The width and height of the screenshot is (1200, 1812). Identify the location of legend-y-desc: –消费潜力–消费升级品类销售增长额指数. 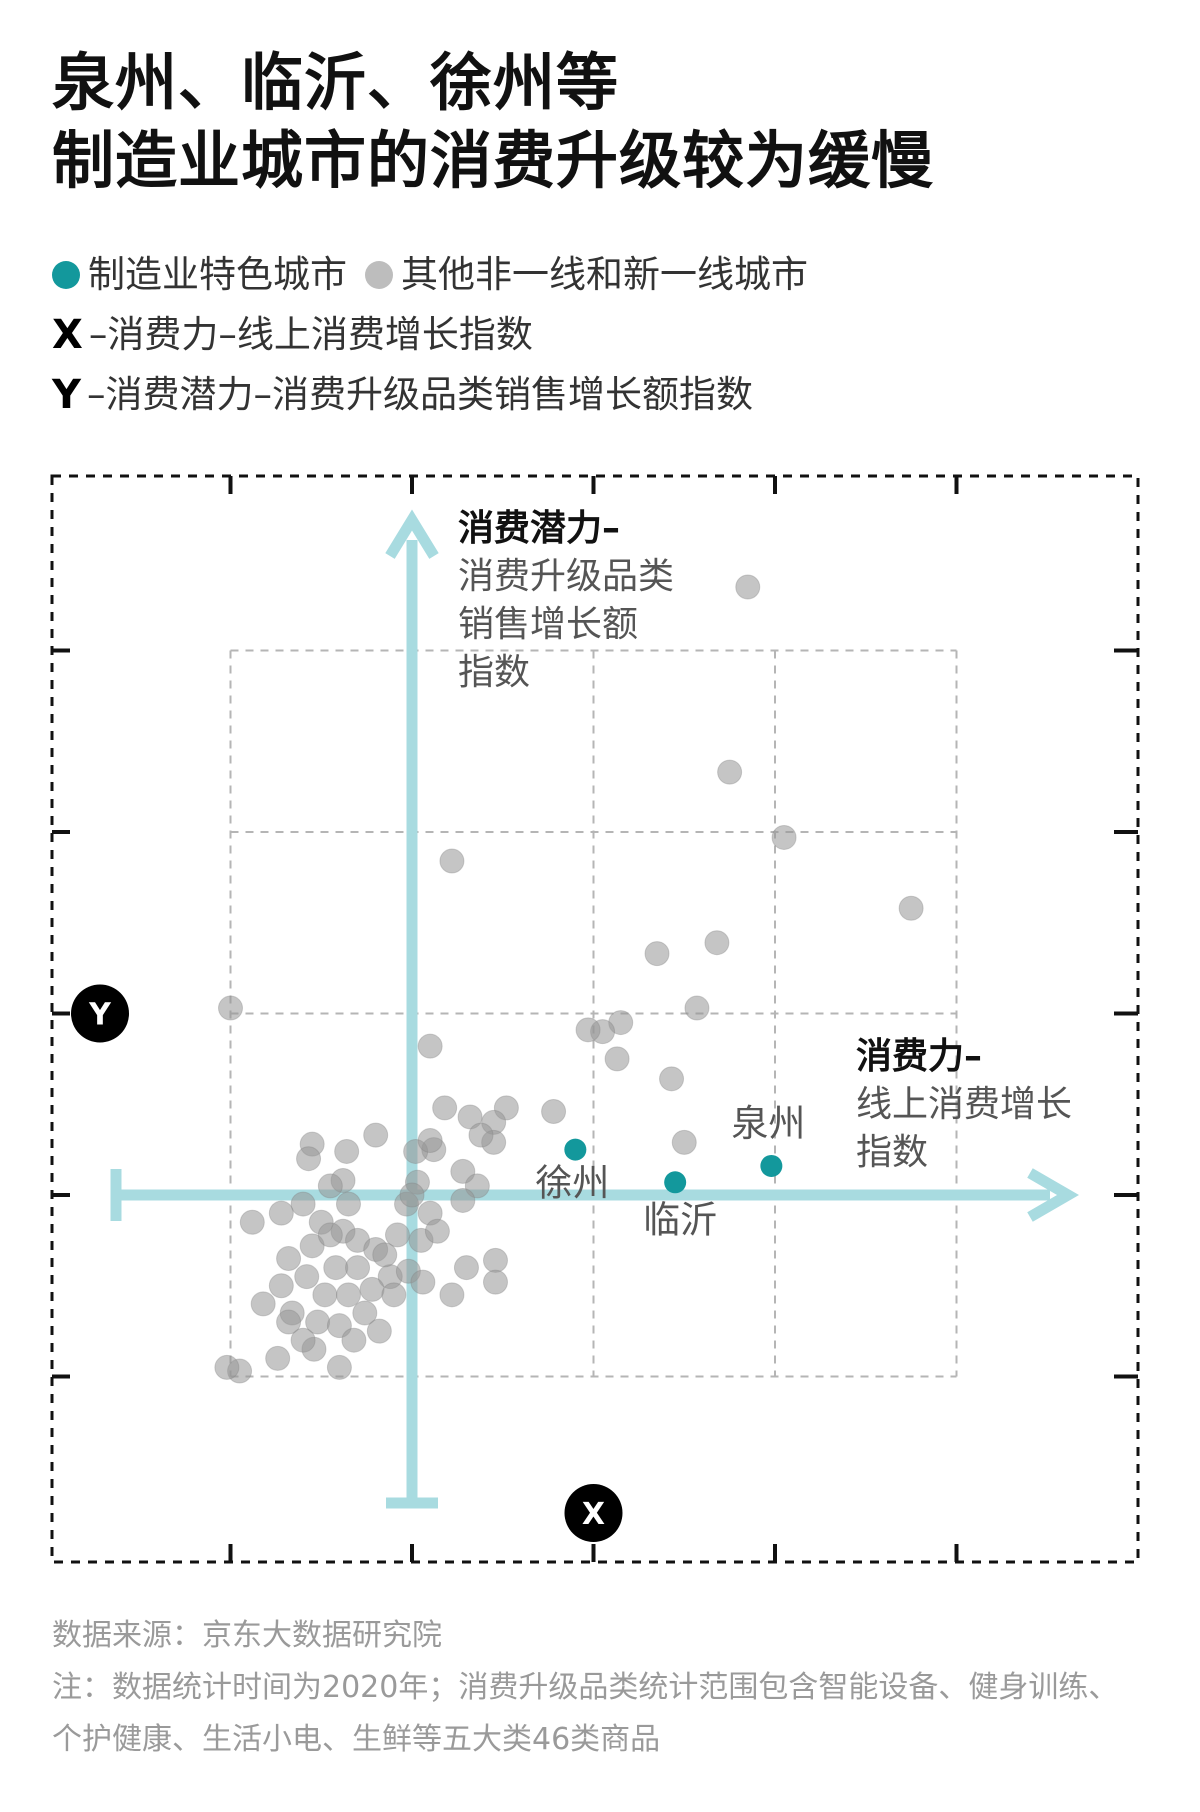
(419, 394).